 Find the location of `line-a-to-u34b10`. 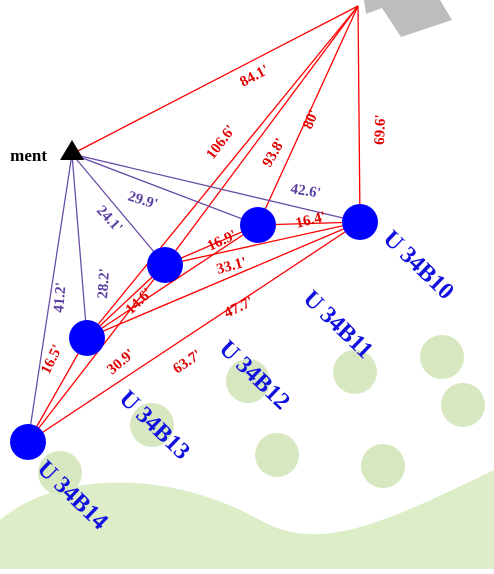

line-a-to-u34b10 is located at coordinates (359, 114).